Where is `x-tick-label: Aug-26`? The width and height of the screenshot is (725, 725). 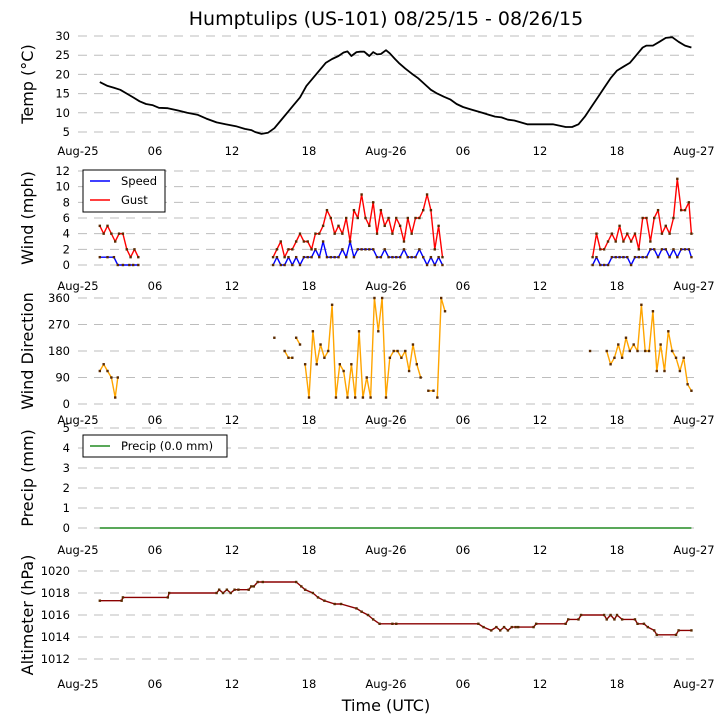 x-tick-label: Aug-26 is located at coordinates (385, 151).